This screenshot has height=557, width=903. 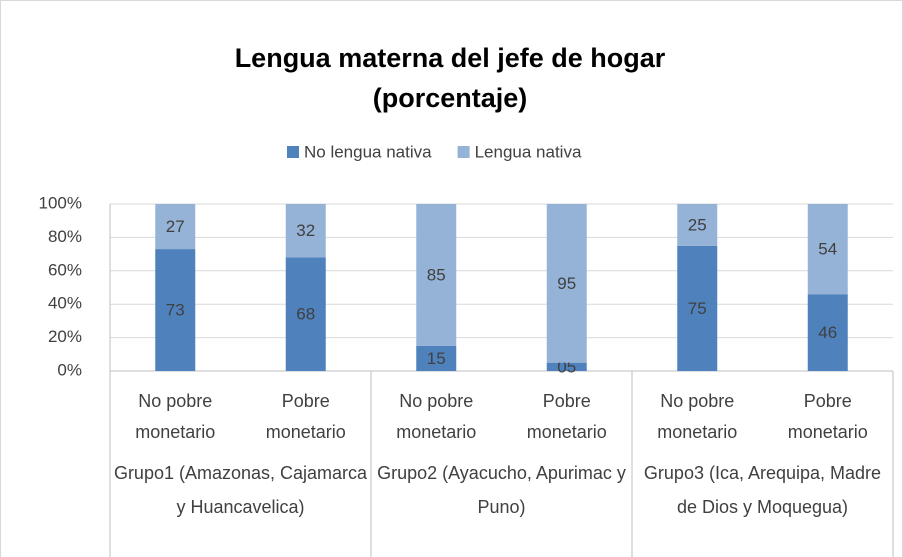 I want to click on data-label: 54, so click(x=827, y=249).